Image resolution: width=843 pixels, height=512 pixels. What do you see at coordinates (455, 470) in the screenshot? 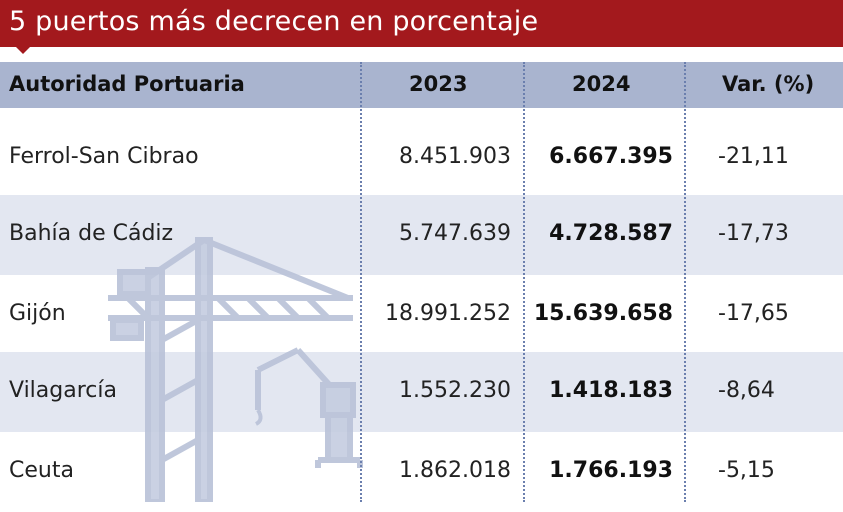
I see `cell-2023: 1.862.018` at bounding box center [455, 470].